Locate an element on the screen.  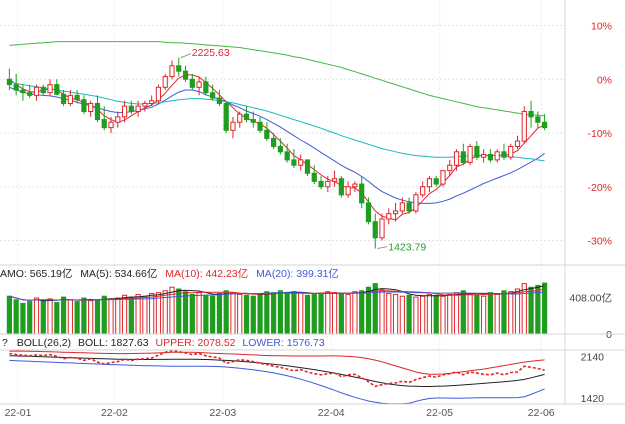
price-y-tick-label: 10% is located at coordinates (601, 27).